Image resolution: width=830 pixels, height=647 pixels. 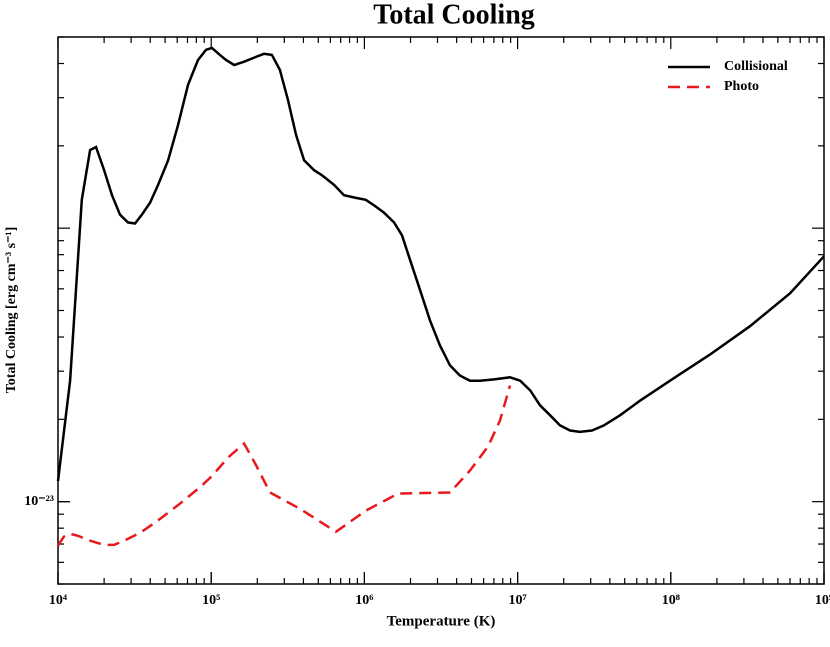 What do you see at coordinates (284, 466) in the screenshot?
I see `series-line` at bounding box center [284, 466].